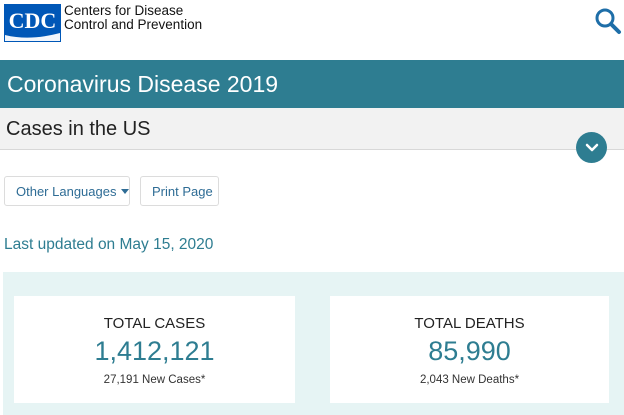 Image resolution: width=624 pixels, height=415 pixels. I want to click on caret-down-icon, so click(125, 191).